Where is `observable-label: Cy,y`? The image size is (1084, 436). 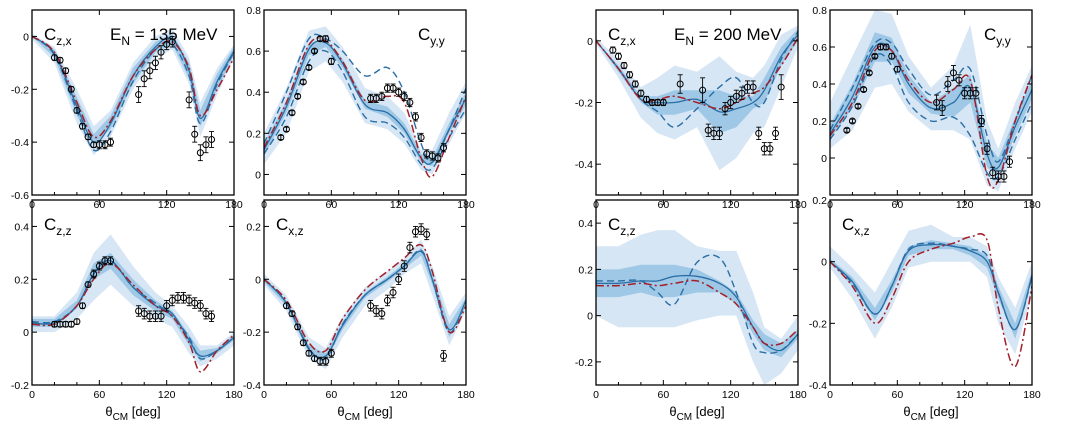 observable-label: Cy,y is located at coordinates (431, 36).